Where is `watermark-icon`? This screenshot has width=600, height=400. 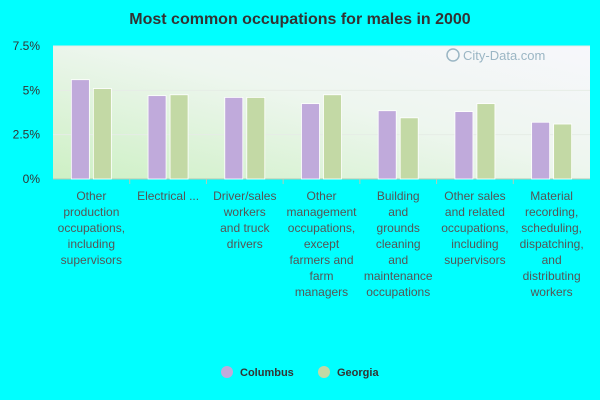 watermark-icon is located at coordinates (453, 55).